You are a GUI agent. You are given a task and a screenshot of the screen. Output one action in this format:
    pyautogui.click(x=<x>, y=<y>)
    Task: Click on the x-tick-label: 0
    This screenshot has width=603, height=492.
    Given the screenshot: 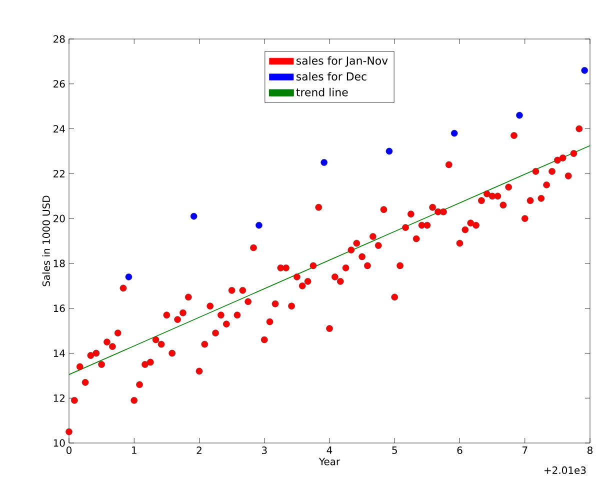 What is the action you would take?
    pyautogui.click(x=69, y=450)
    